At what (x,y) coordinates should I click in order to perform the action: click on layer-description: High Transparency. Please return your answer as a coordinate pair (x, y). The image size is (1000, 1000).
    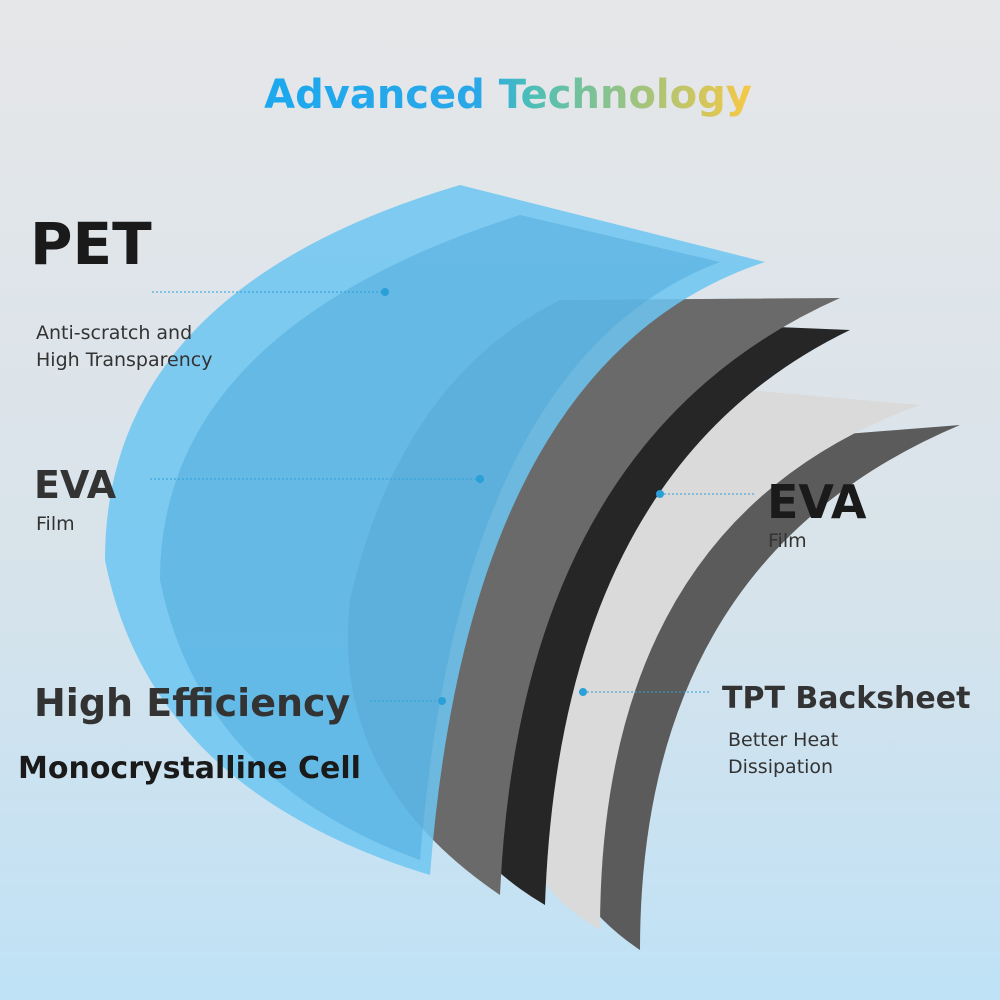
    Looking at the image, I should click on (124, 360).